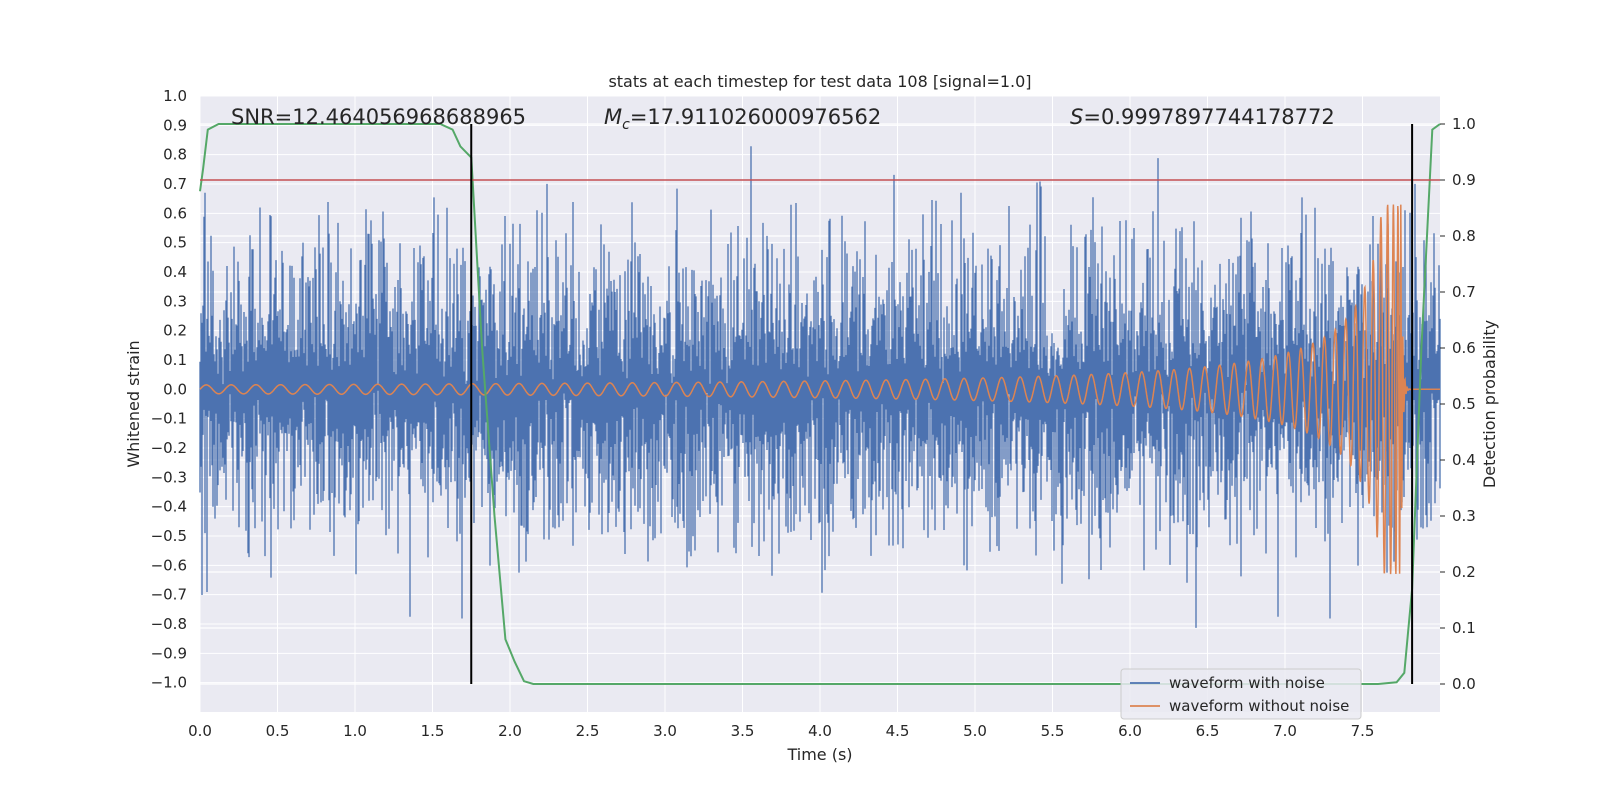 Image resolution: width=1600 pixels, height=800 pixels. Describe the element at coordinates (1259, 706) in the screenshot. I see `legend-label-clean: waveform without noise` at that location.